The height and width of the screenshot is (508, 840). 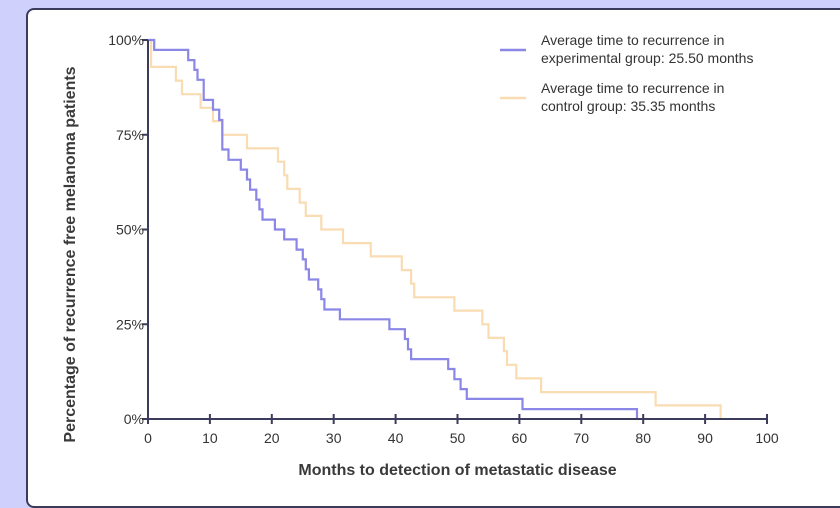 I want to click on x-tick-label: 60, so click(x=520, y=438).